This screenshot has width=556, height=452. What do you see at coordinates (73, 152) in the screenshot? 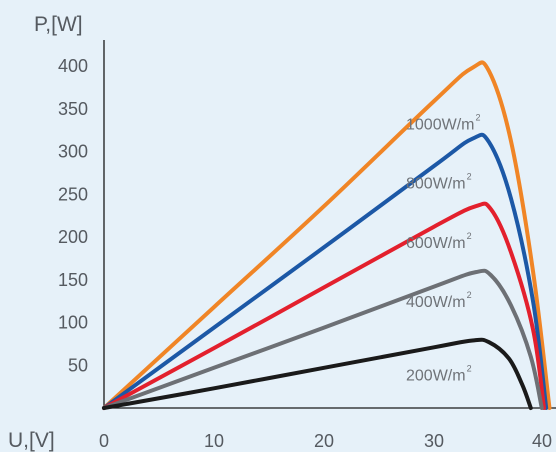
I see `y-tick-label: 300` at bounding box center [73, 152].